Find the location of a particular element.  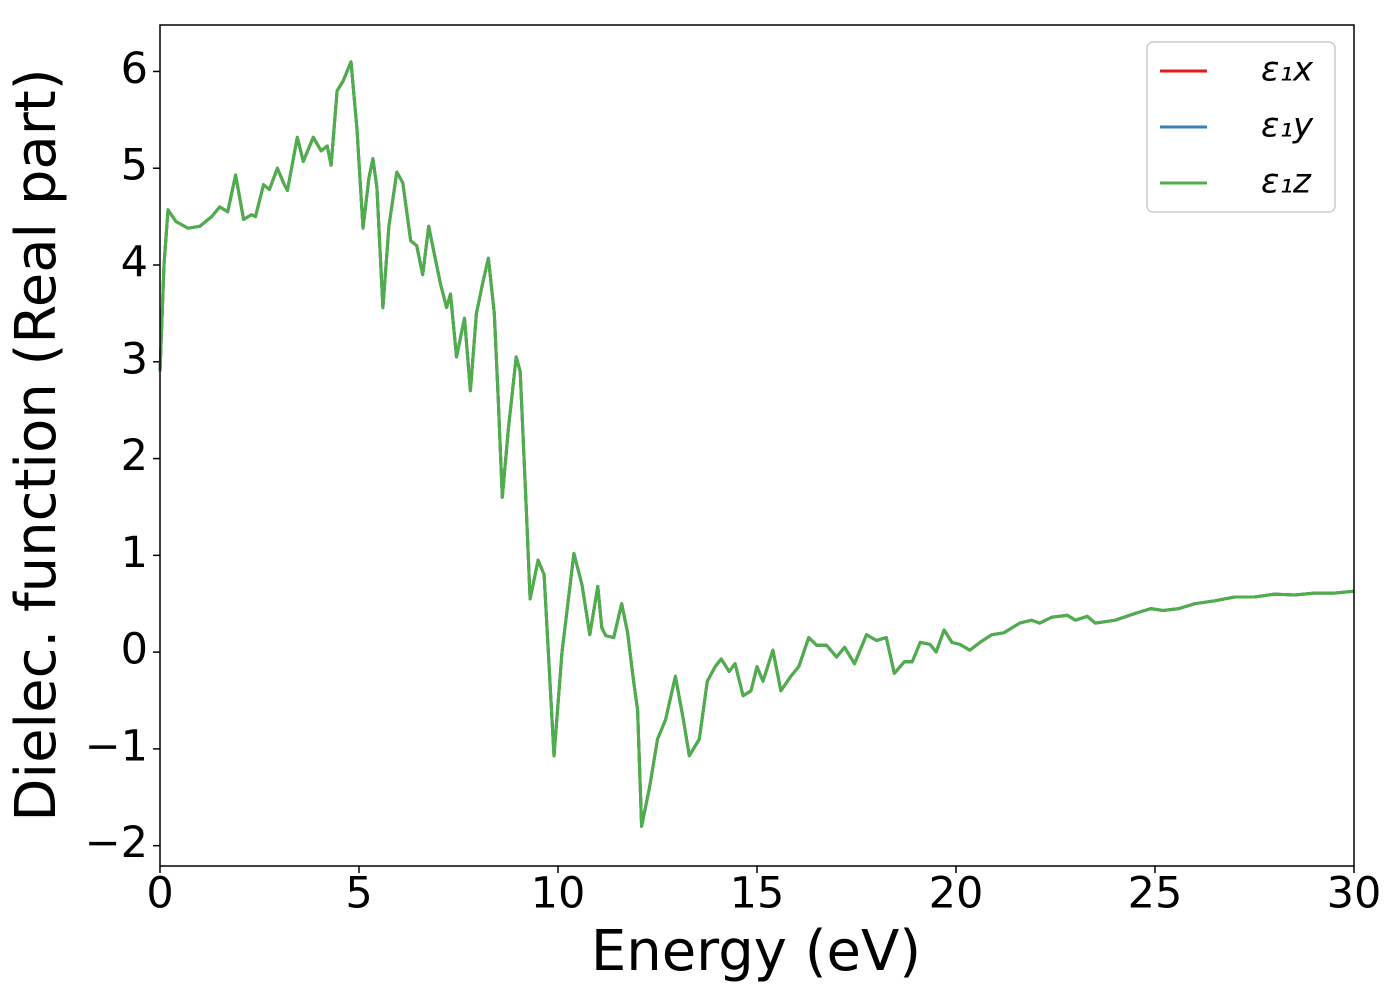

legend: ε₁x ε₁y ε₁z is located at coordinates (1241, 127).